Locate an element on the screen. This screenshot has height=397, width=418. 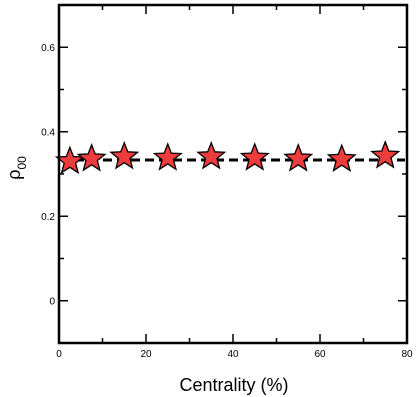
svg-text: ρ00 is located at coordinates (16, 168).